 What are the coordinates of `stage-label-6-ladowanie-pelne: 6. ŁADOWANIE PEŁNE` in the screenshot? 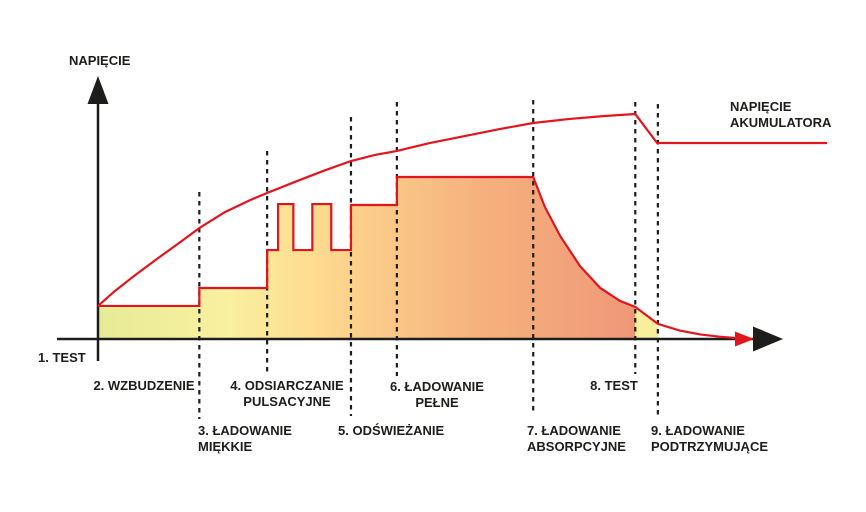 It's located at (437, 394).